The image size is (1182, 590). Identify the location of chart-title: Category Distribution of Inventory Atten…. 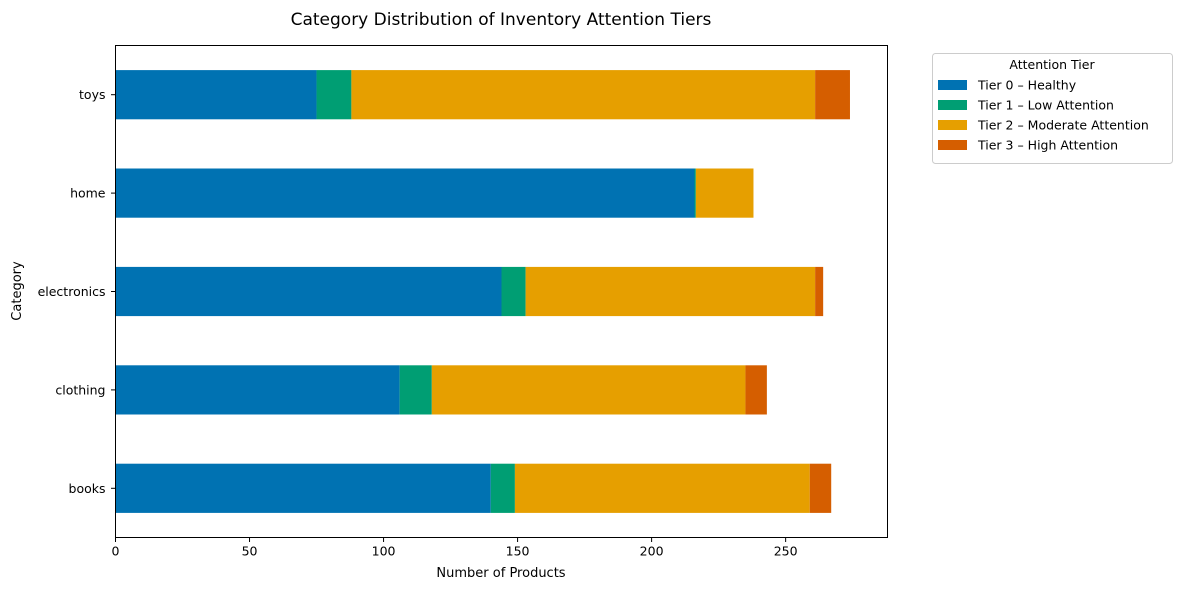
(501, 20).